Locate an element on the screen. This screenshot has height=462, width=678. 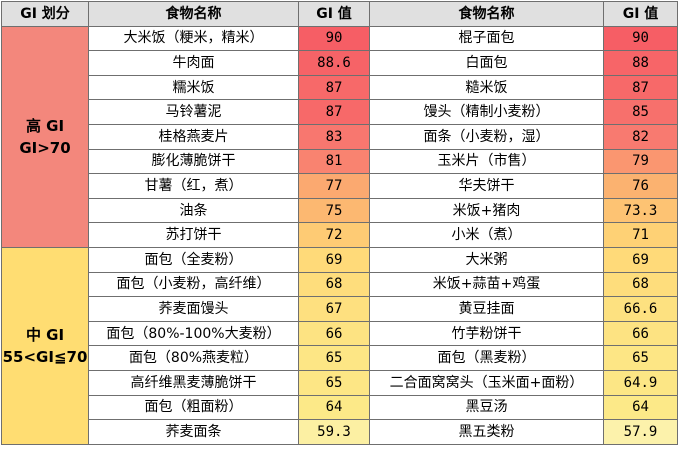
table-row: 桂格燕麦片 83 面条（小麦粉，湿） 82 is located at coordinates (340, 136).